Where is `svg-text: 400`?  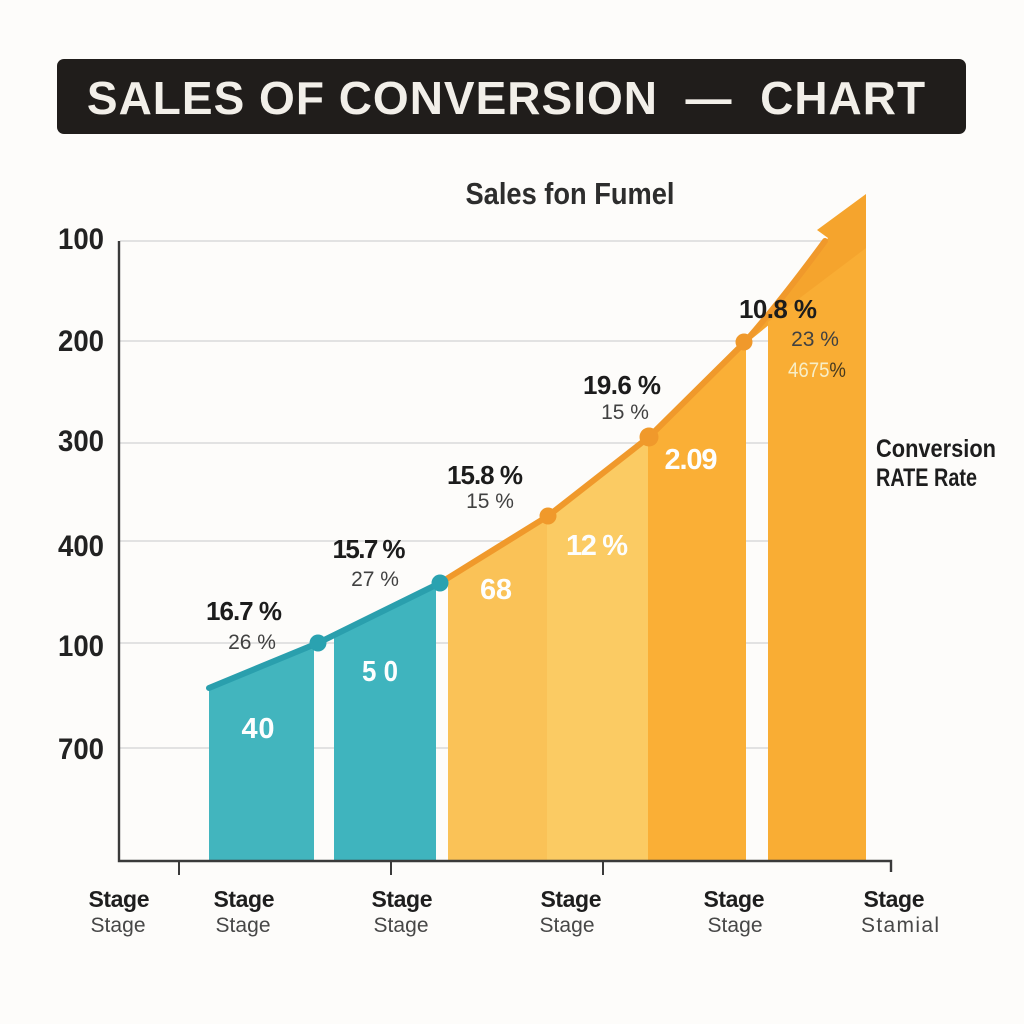 svg-text: 400 is located at coordinates (81, 546).